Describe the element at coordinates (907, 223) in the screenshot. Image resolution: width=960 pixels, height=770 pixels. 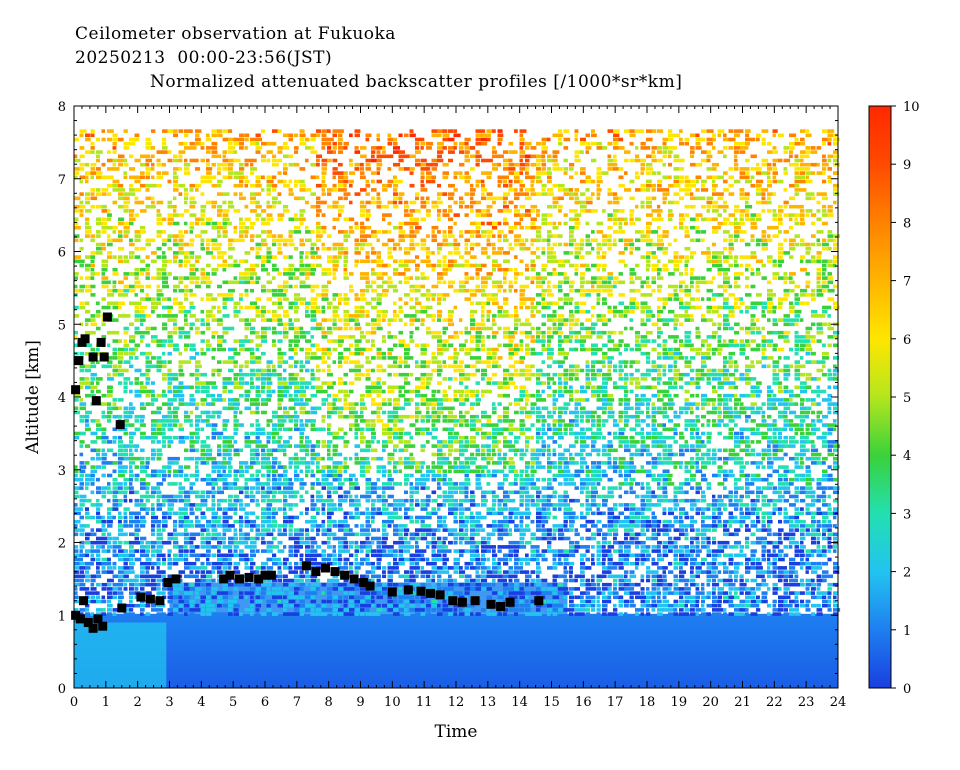
I see `colorbar-tick-label: 8` at that location.